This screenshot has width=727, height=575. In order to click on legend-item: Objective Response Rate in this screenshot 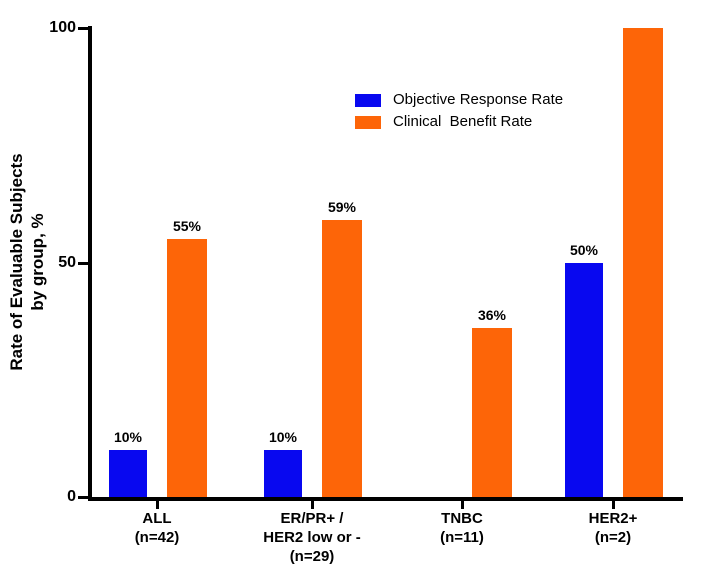, I will do `click(459, 100)`.